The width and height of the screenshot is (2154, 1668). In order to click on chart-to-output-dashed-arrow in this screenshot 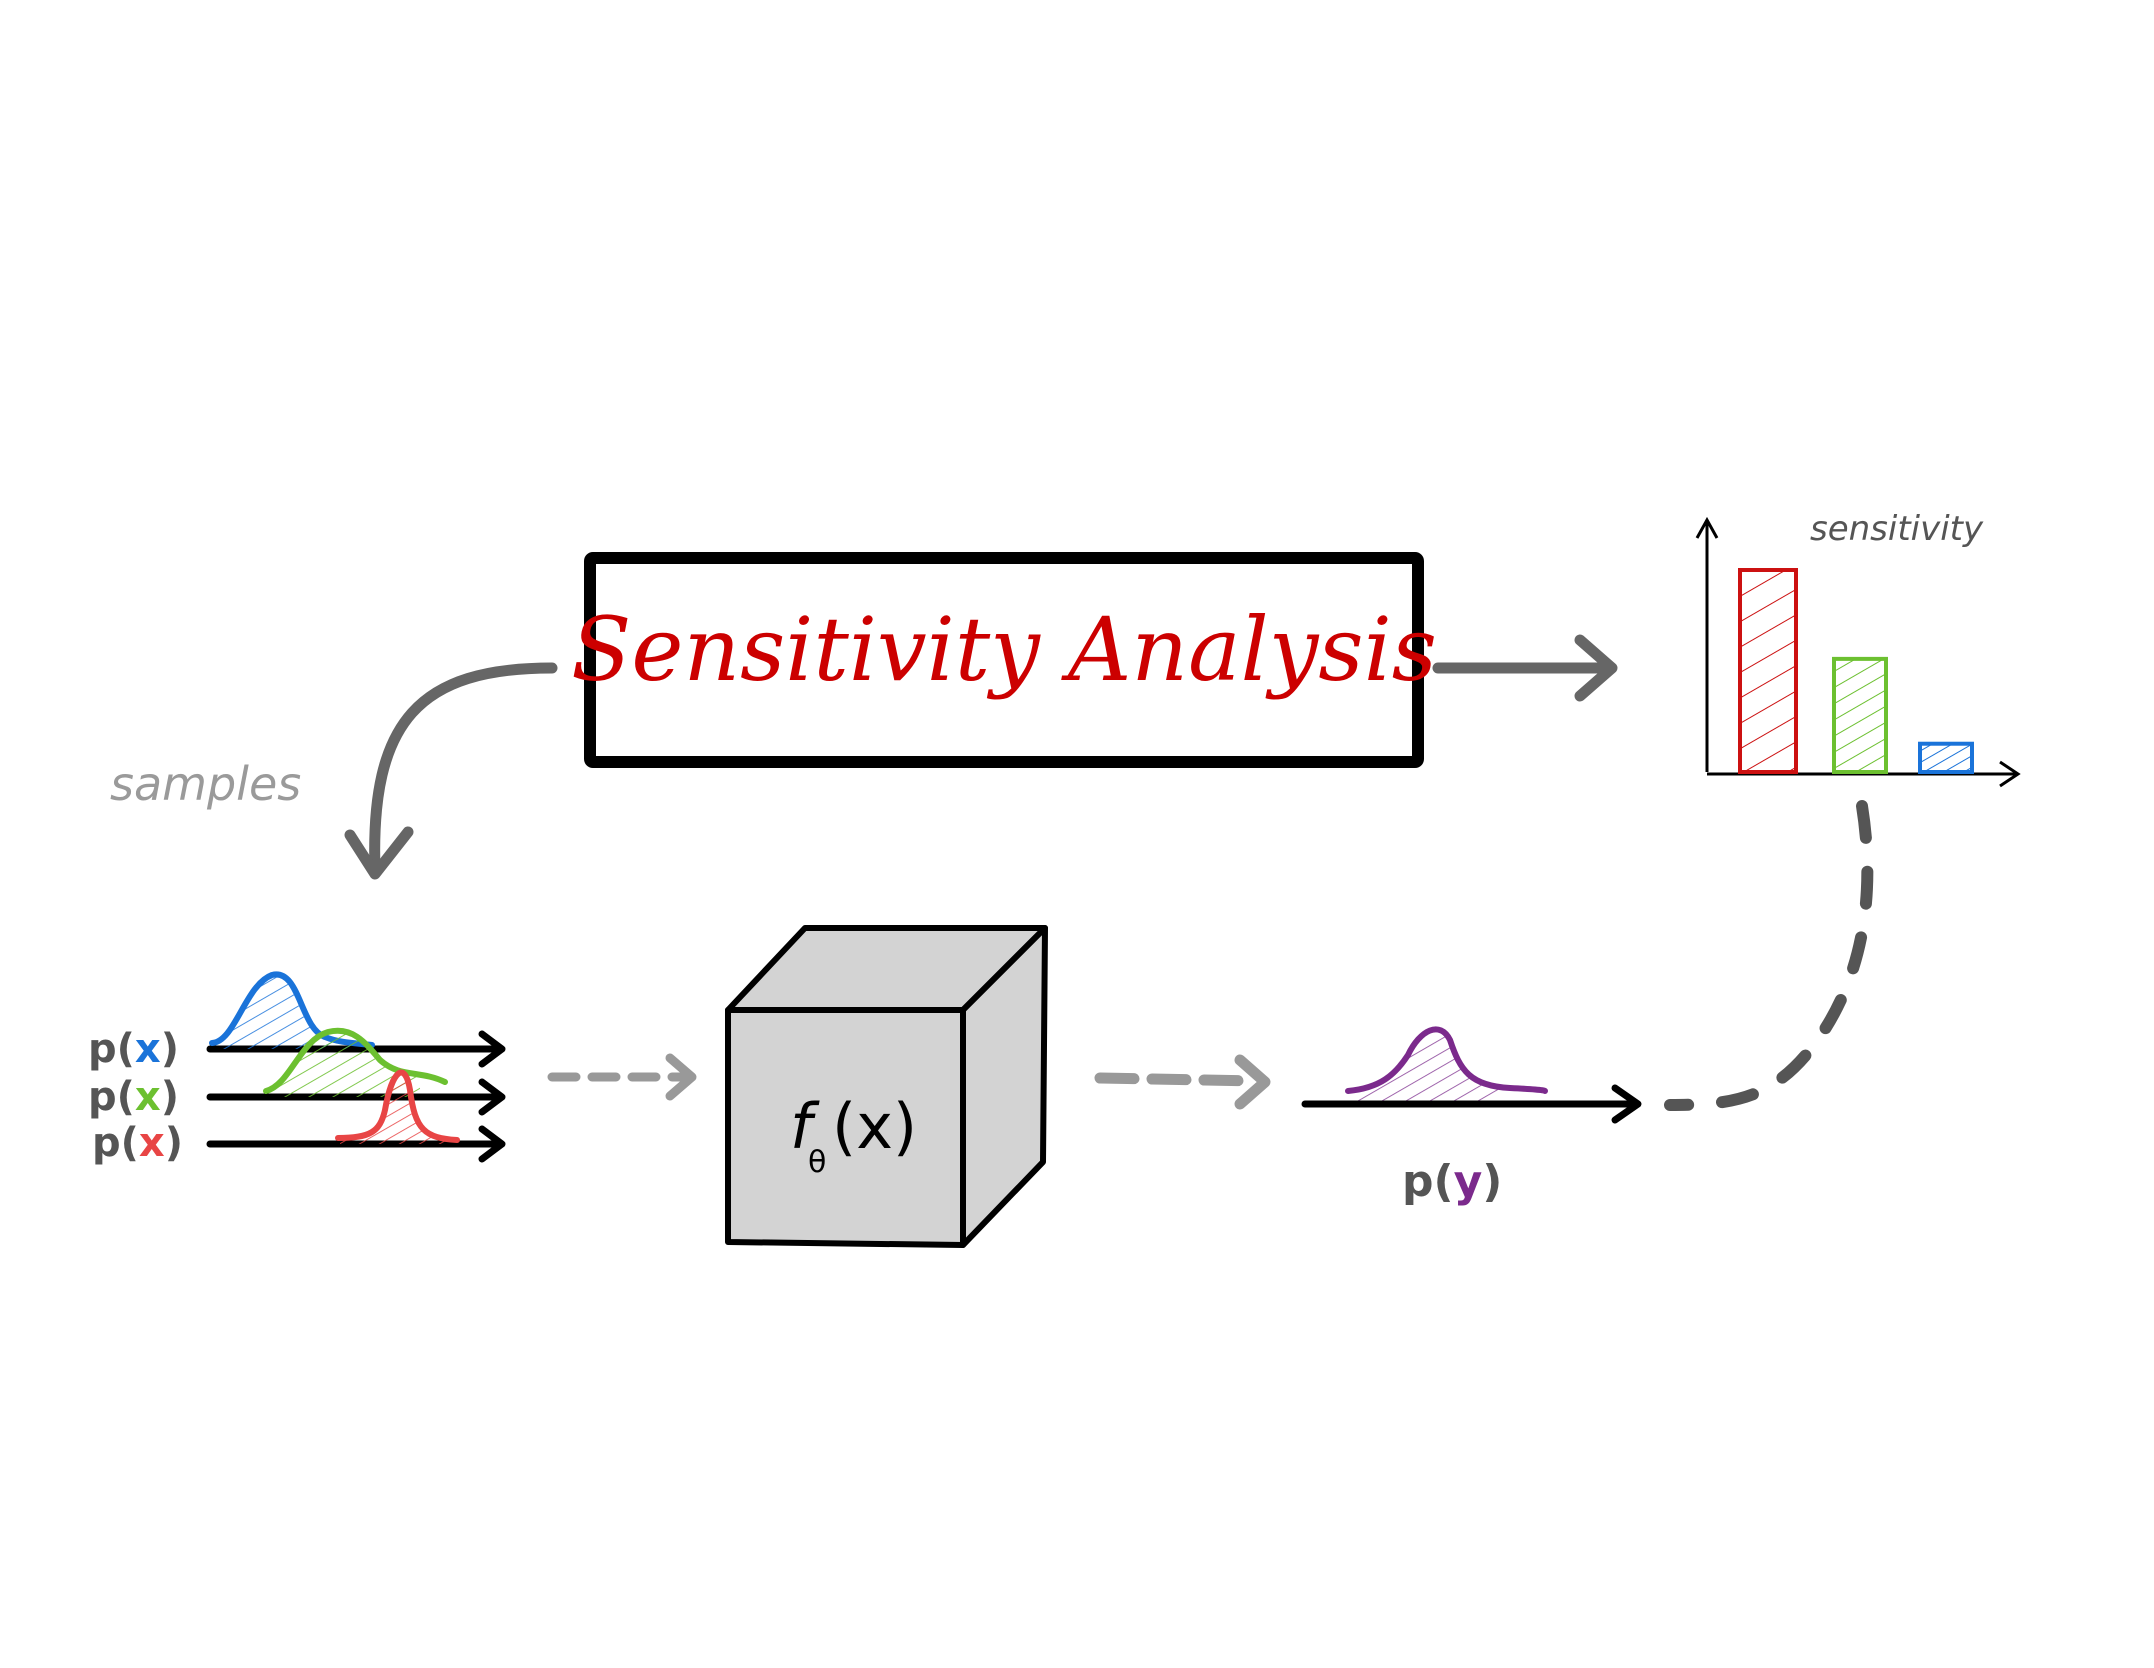, I will do `click(1769, 955)`.